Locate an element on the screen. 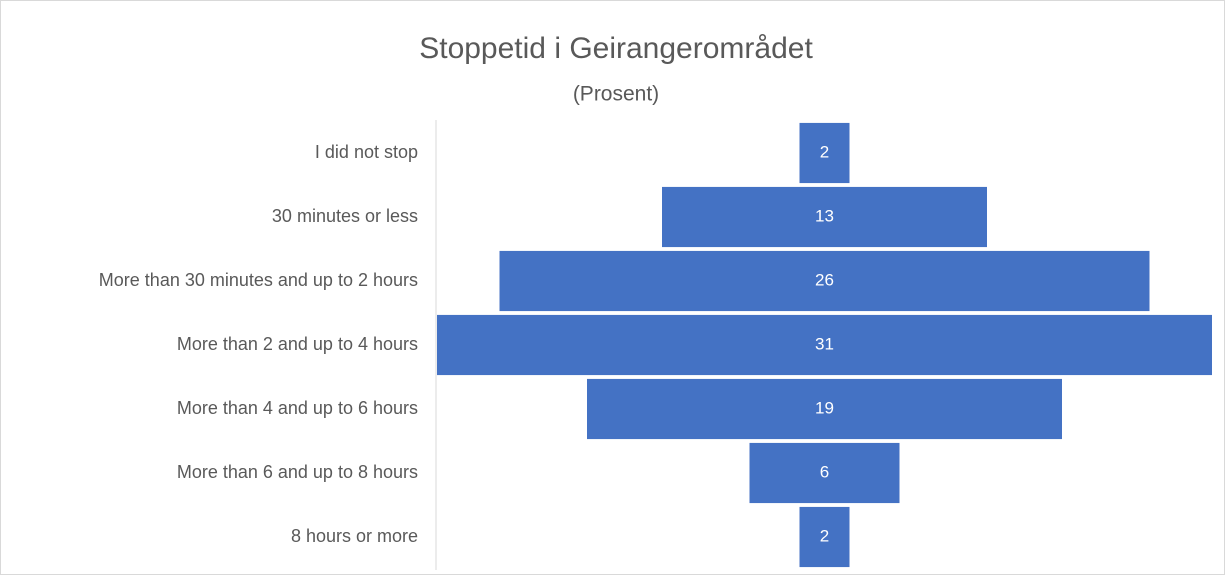 The image size is (1225, 575). category-label: 8 hours or more is located at coordinates (354, 536).